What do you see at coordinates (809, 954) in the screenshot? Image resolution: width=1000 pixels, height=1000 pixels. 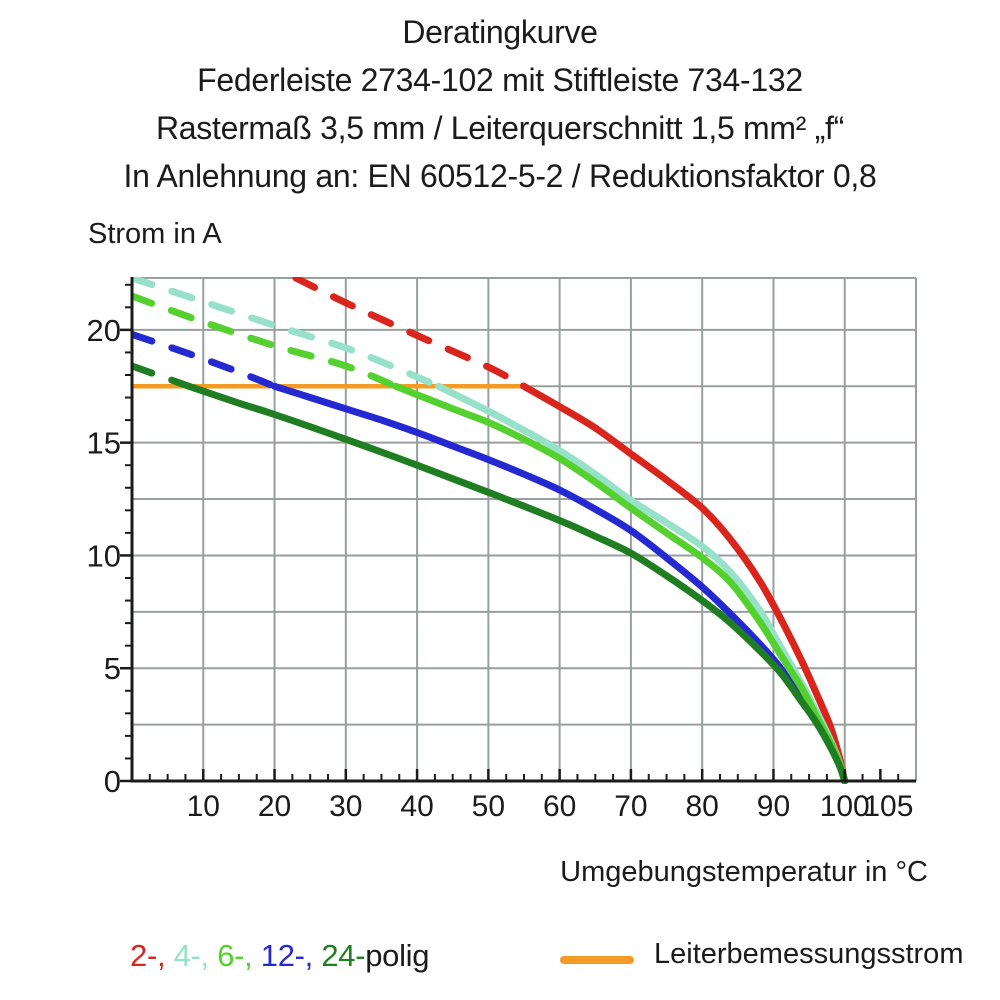 I see `rated-current-label: Leiterbemessungsstrom` at bounding box center [809, 954].